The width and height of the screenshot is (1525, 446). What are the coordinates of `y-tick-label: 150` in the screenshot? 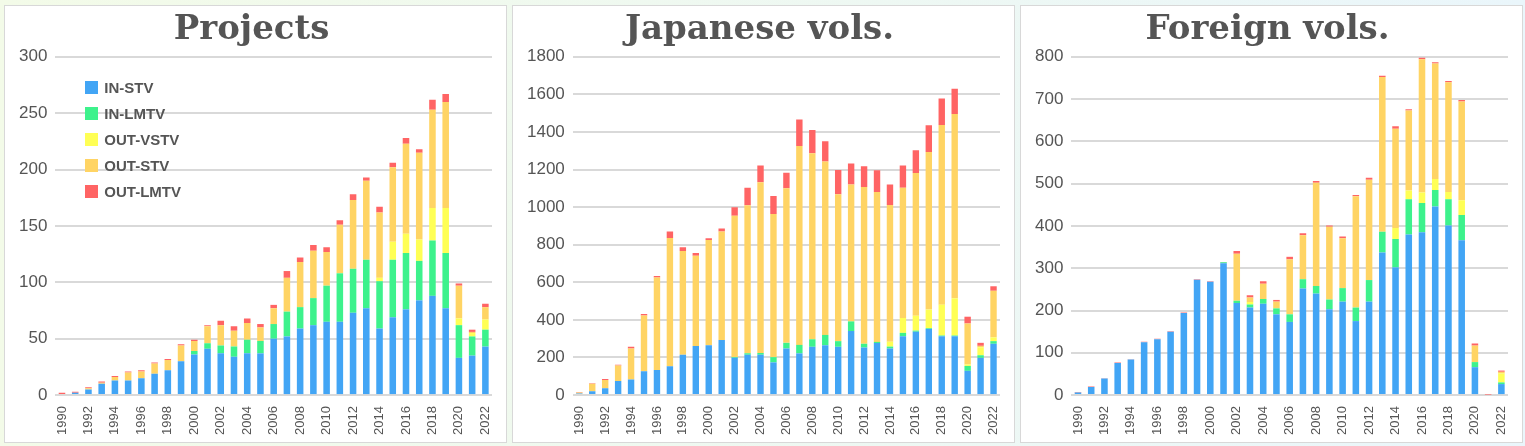 It's located at (33, 225).